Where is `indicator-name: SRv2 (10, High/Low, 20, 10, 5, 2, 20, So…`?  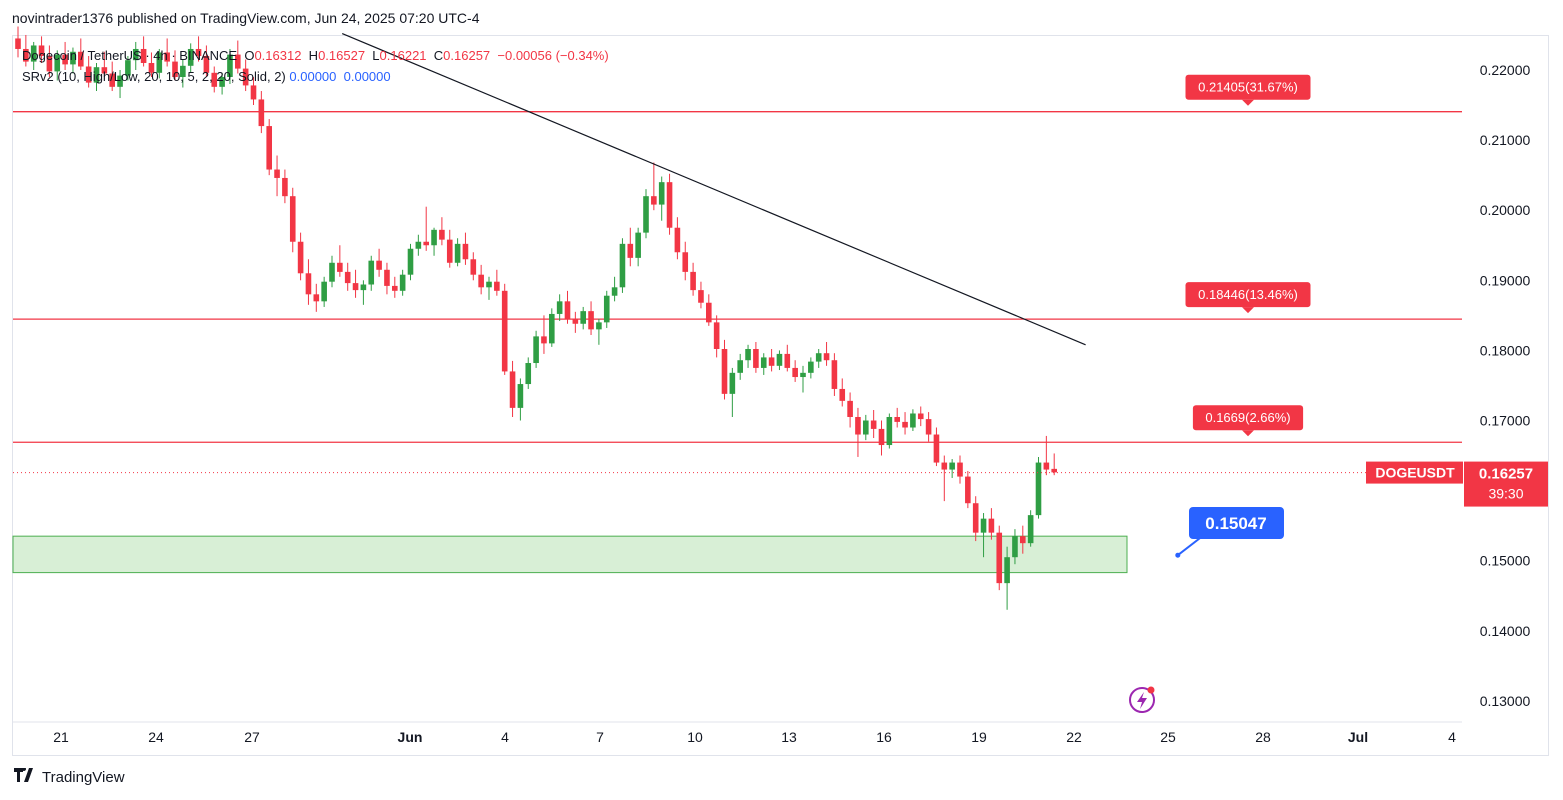
indicator-name: SRv2 (10, High/Low, 20, 10, 5, 2, 20, So… is located at coordinates (154, 76).